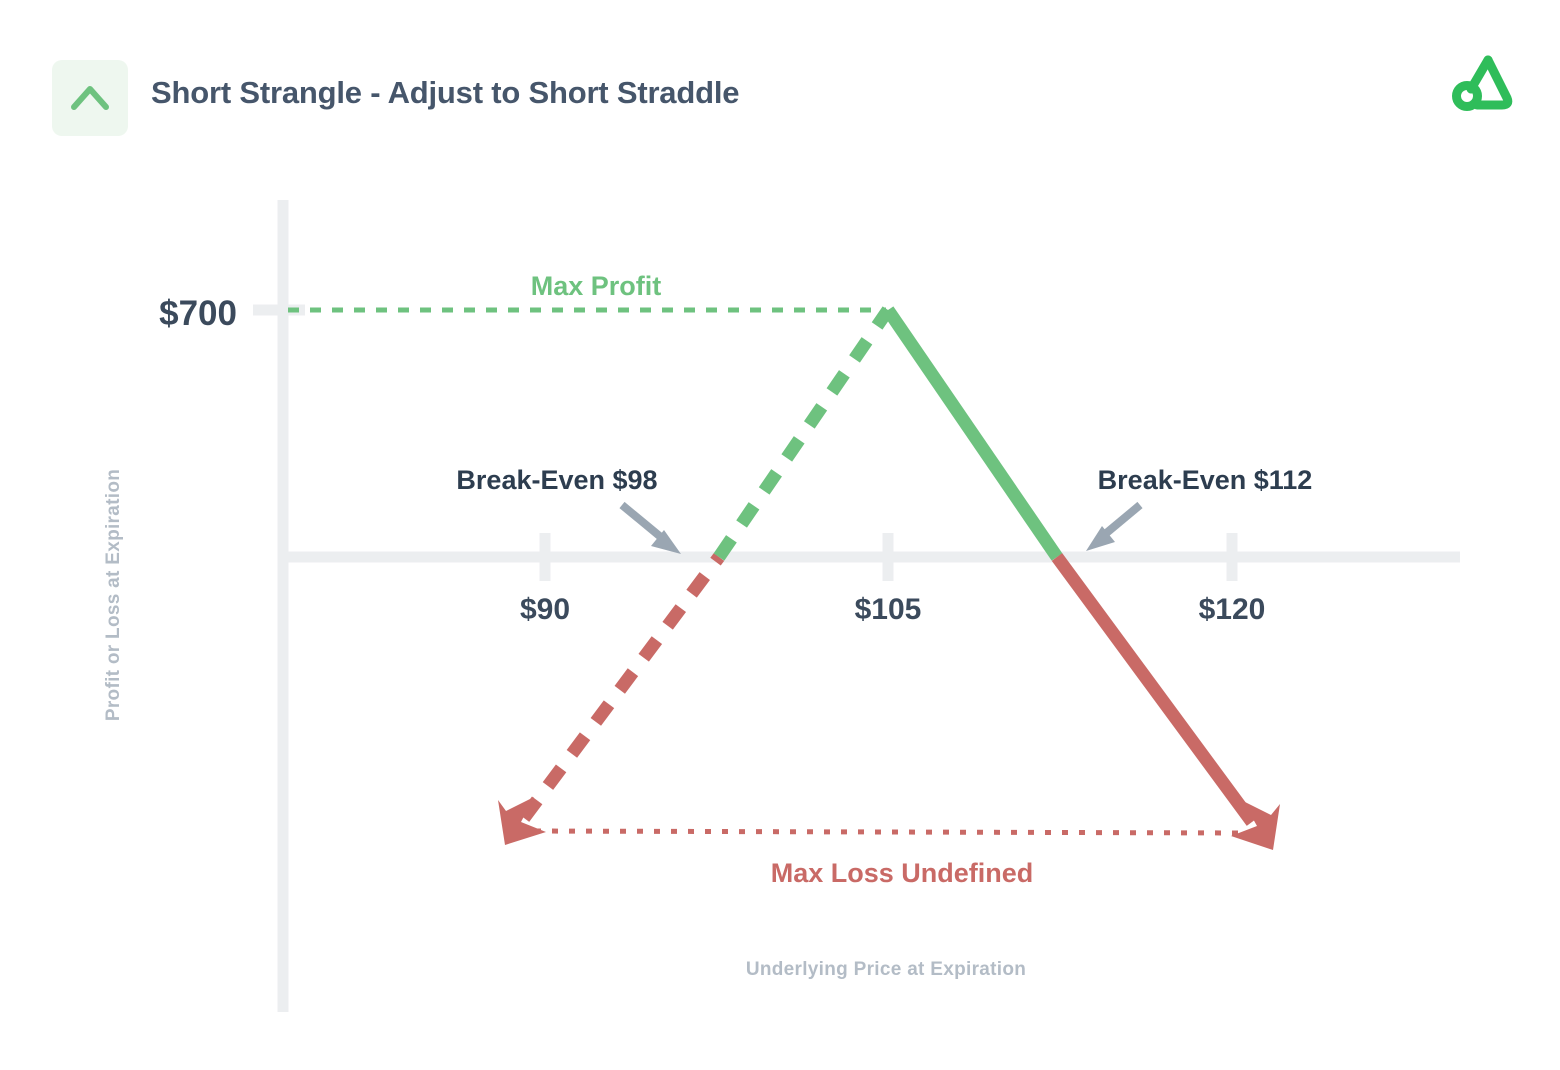  I want to click on x-tick-label-120: $120, so click(1232, 609).